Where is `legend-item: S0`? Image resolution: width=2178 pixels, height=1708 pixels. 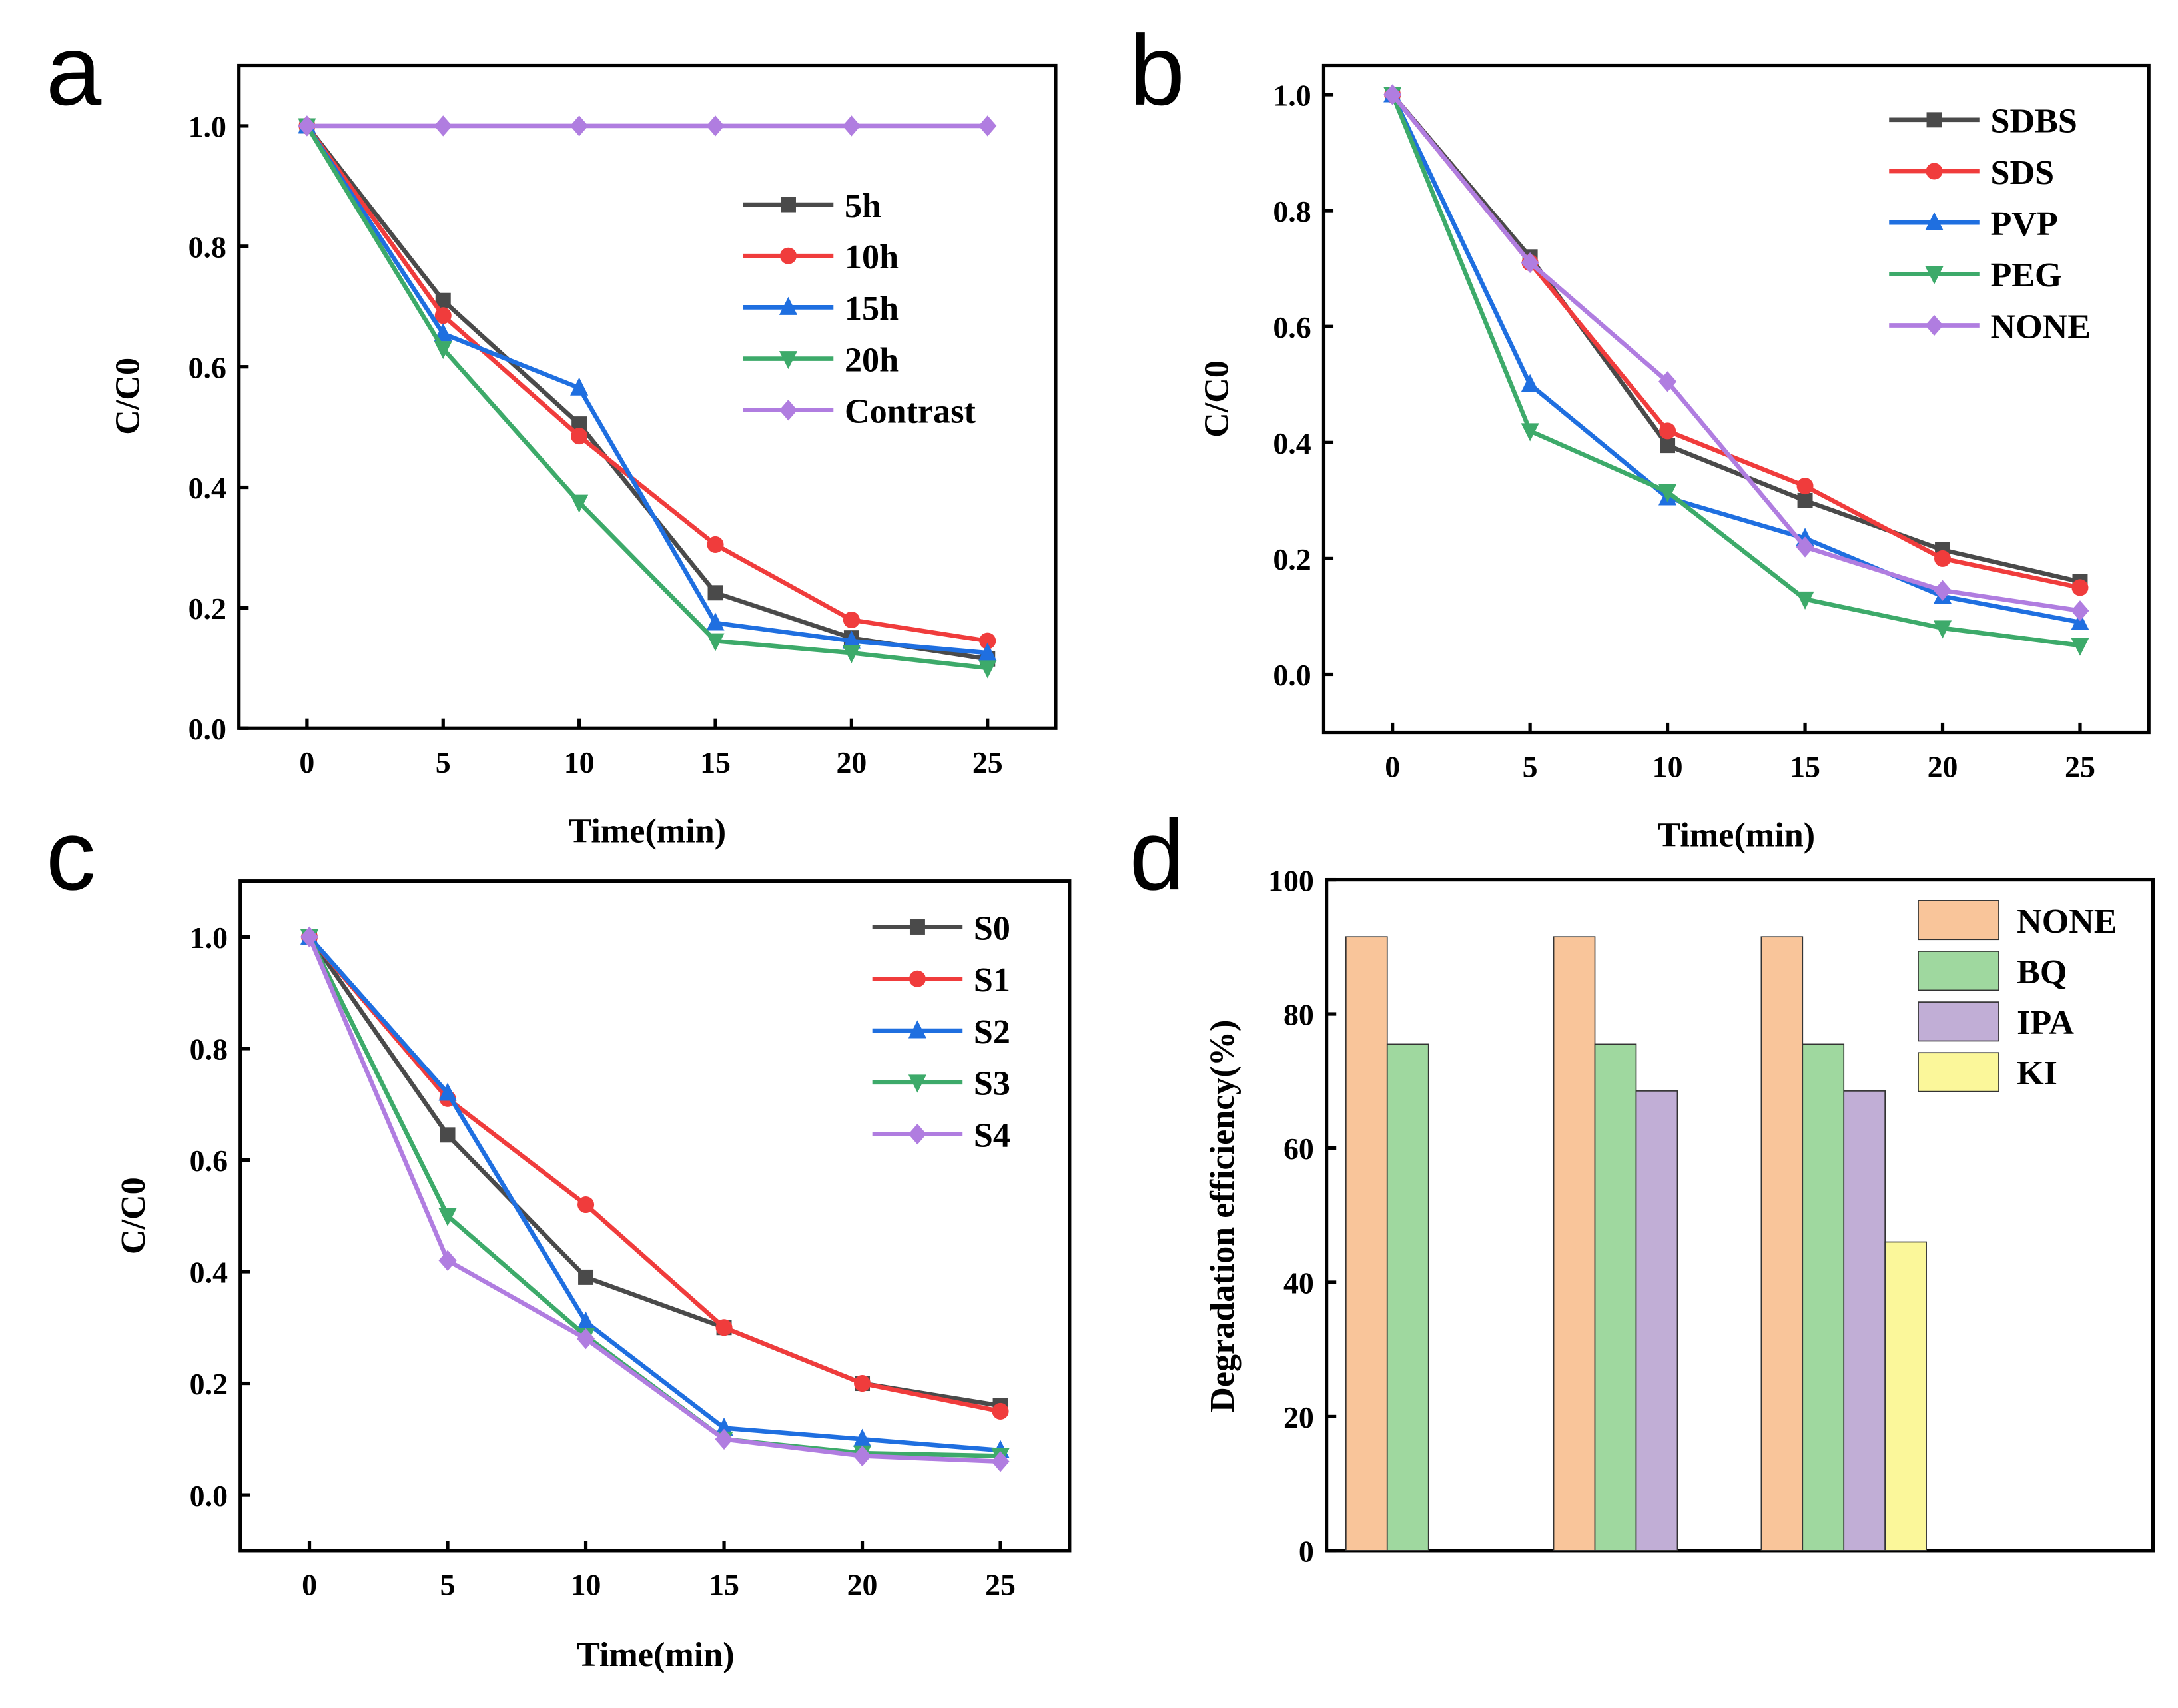
legend-item: S0 is located at coordinates (941, 928).